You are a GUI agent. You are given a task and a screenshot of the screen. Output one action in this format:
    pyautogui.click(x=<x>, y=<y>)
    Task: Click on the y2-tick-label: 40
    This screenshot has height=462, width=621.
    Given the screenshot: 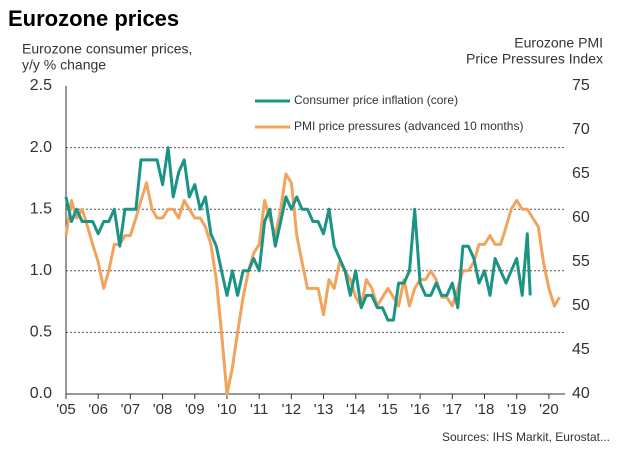 What is the action you would take?
    pyautogui.click(x=581, y=393)
    